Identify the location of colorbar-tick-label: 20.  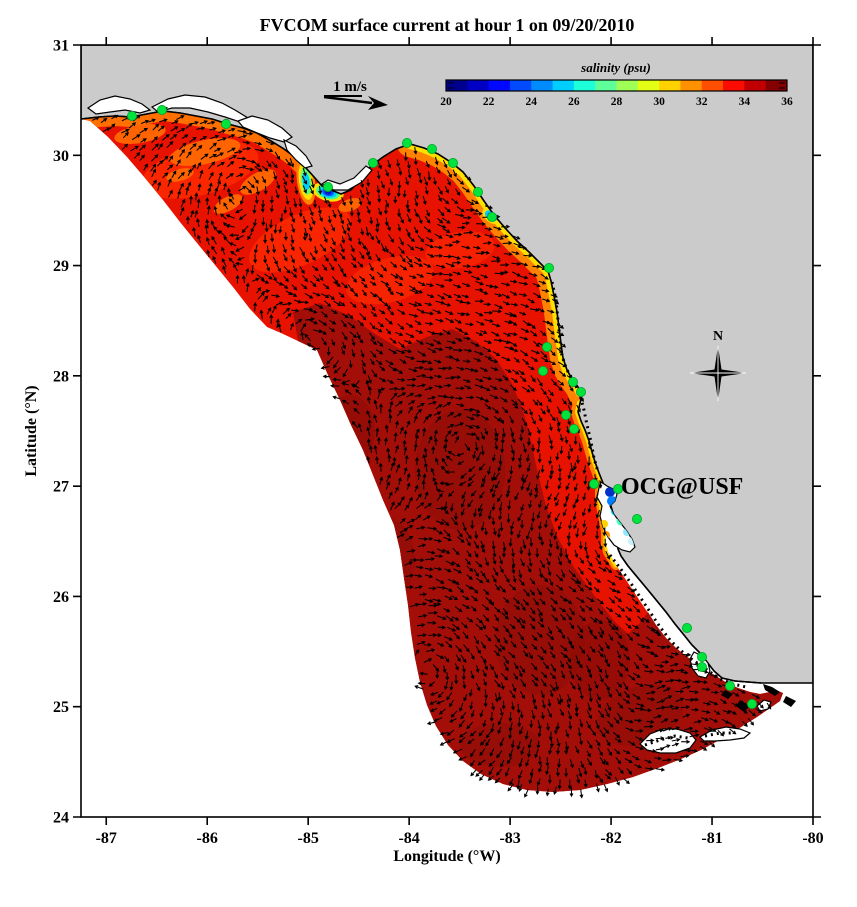
(446, 102).